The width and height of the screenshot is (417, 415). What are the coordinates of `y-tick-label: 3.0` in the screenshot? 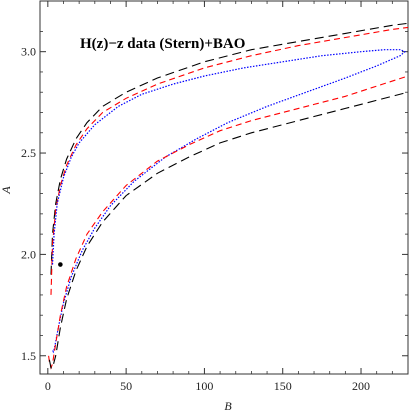 It's located at (28, 52).